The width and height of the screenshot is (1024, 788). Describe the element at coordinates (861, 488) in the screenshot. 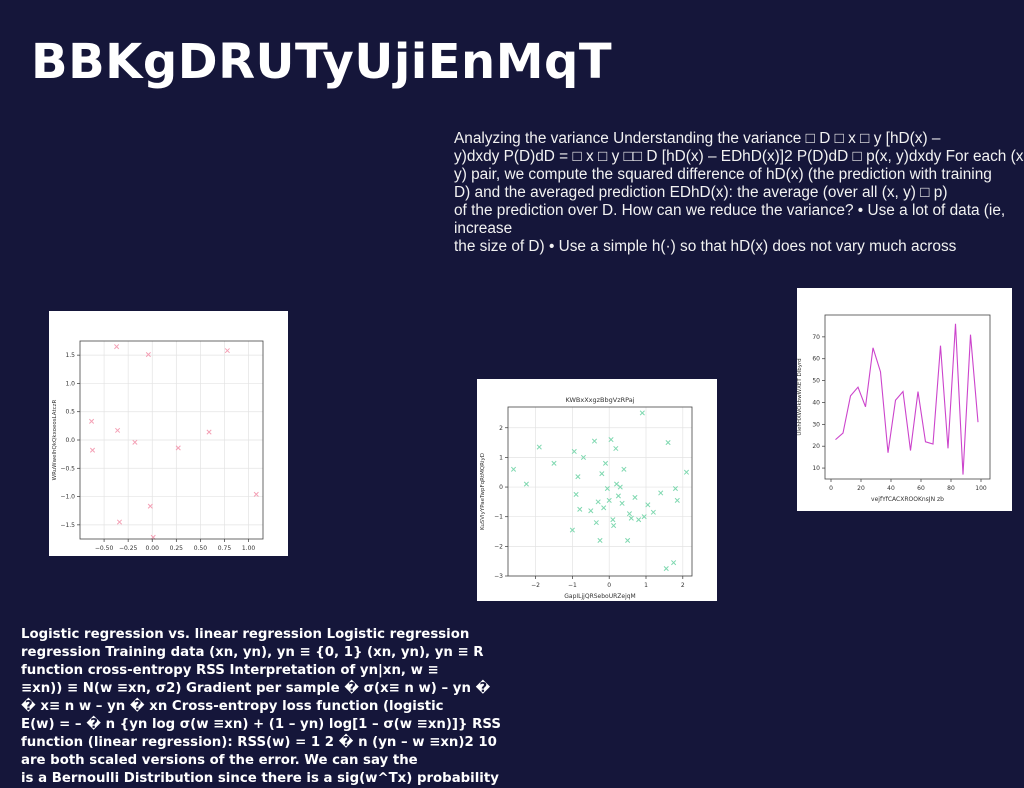

I see `chart3-xtick-label-1: 20` at that location.